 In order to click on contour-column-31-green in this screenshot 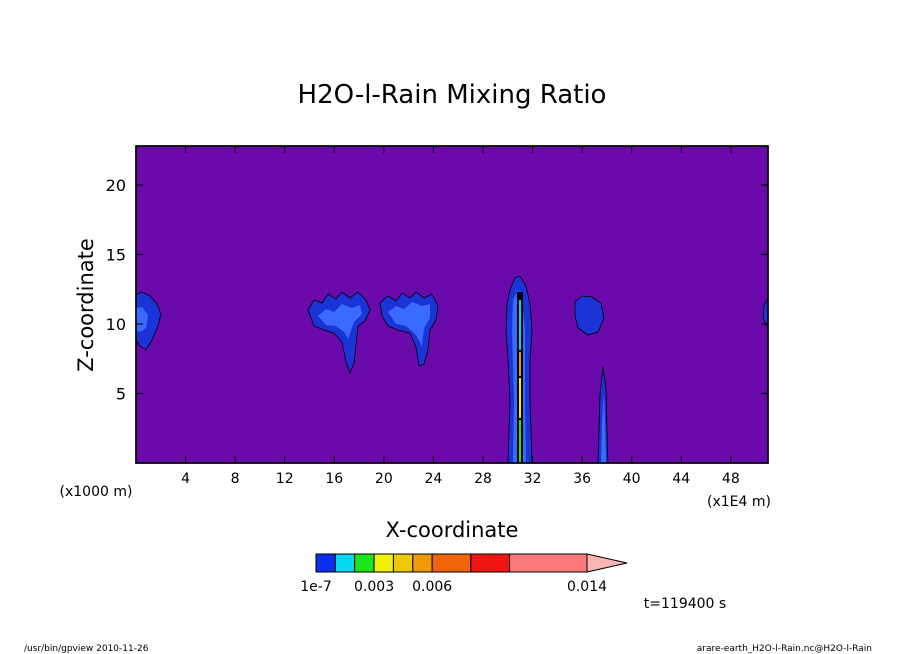, I will do `click(520, 441)`.